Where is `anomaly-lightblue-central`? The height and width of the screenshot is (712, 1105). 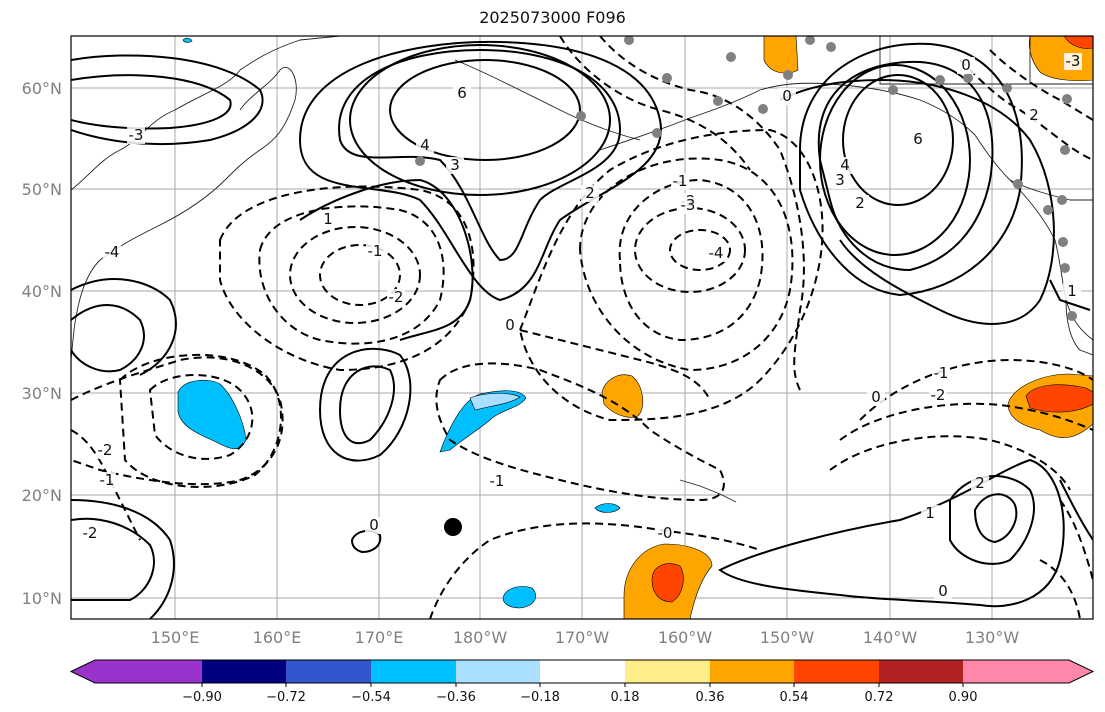
anomaly-lightblue-central is located at coordinates (495, 402).